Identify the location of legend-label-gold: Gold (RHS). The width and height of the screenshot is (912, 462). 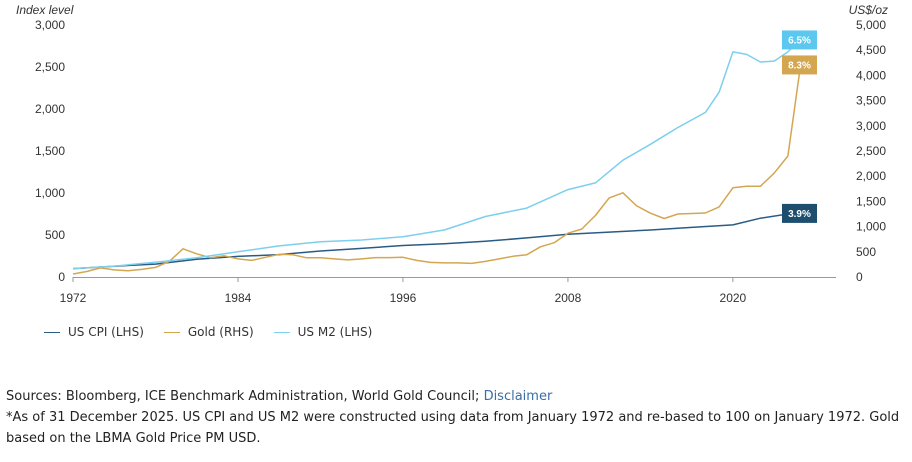
(220, 332).